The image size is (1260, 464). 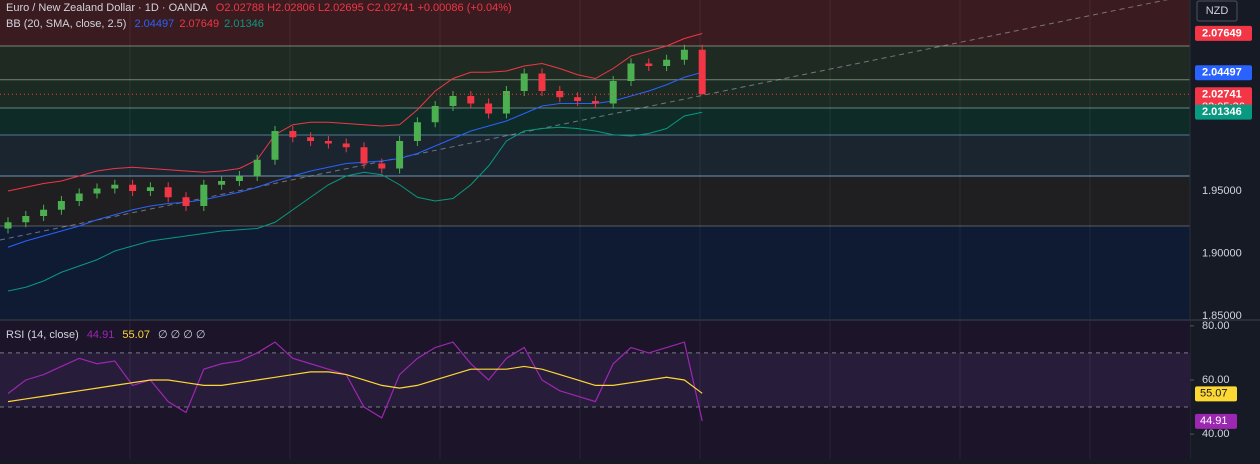 I want to click on rsi-legend: RSI (14, close) 44.91 55.07 ∅ ∅ ∅ ∅, so click(x=108, y=334).